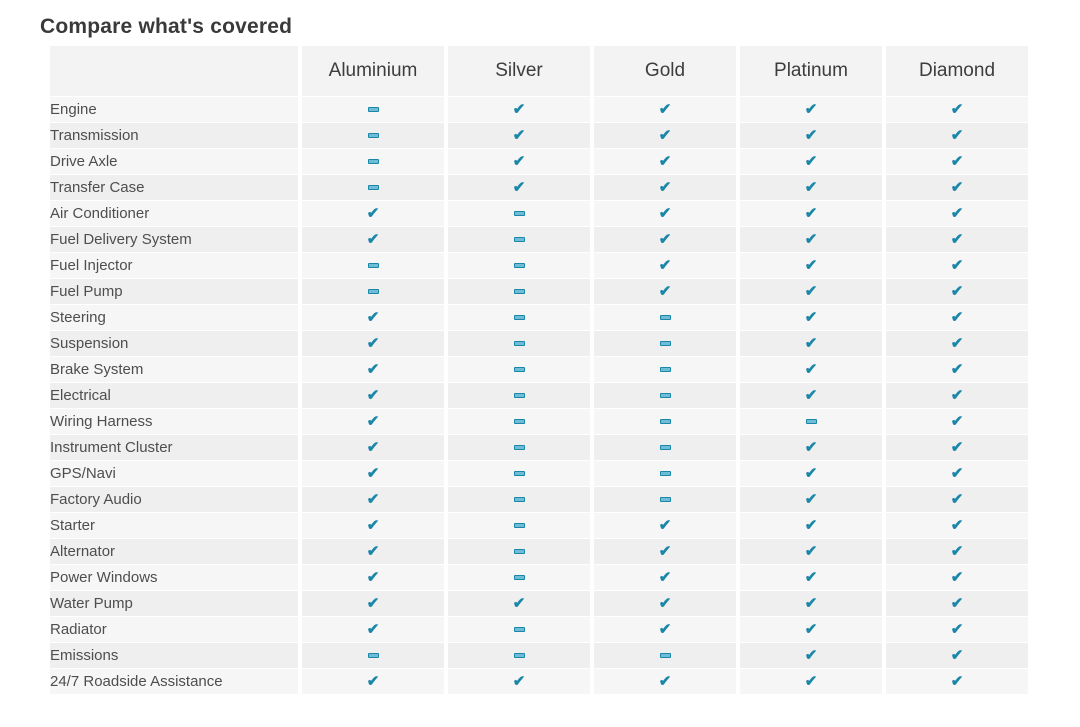  What do you see at coordinates (174, 681) in the screenshot?
I see `row-label: 24/7 Roadside Assistance` at bounding box center [174, 681].